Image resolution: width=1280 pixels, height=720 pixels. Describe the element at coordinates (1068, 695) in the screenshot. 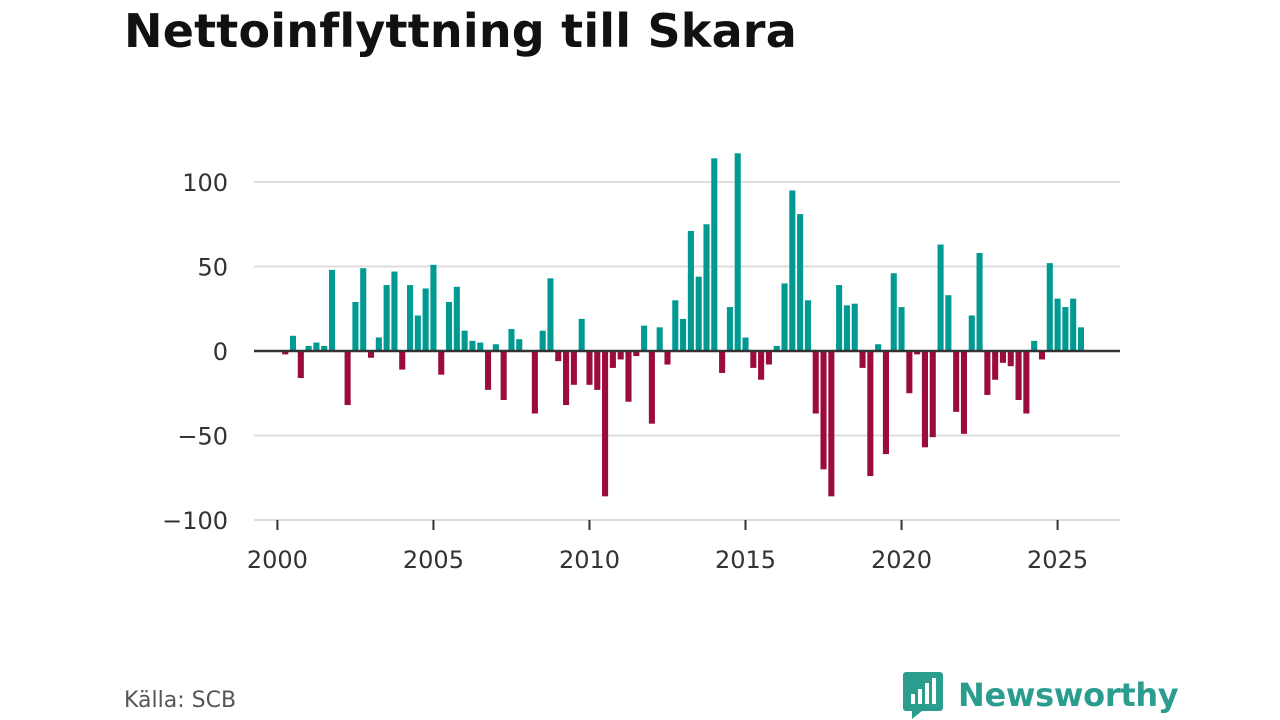

I see `brand-name: Newsworthy` at that location.